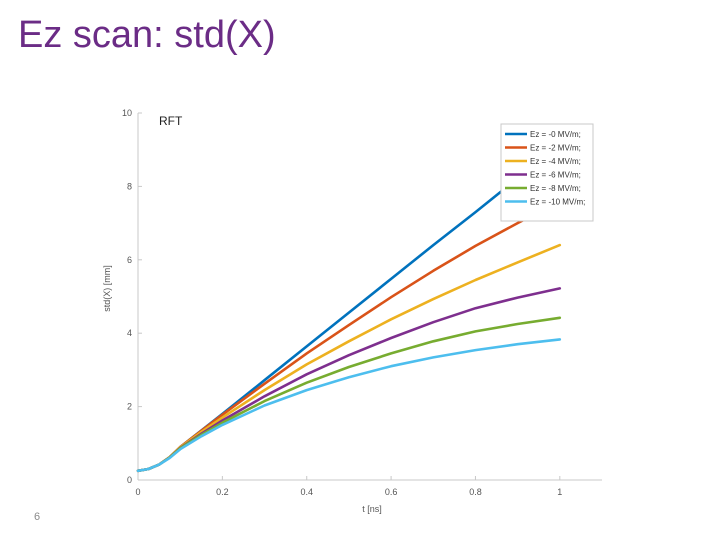 Image resolution: width=720 pixels, height=540 pixels. I want to click on legend-box, so click(547, 172).